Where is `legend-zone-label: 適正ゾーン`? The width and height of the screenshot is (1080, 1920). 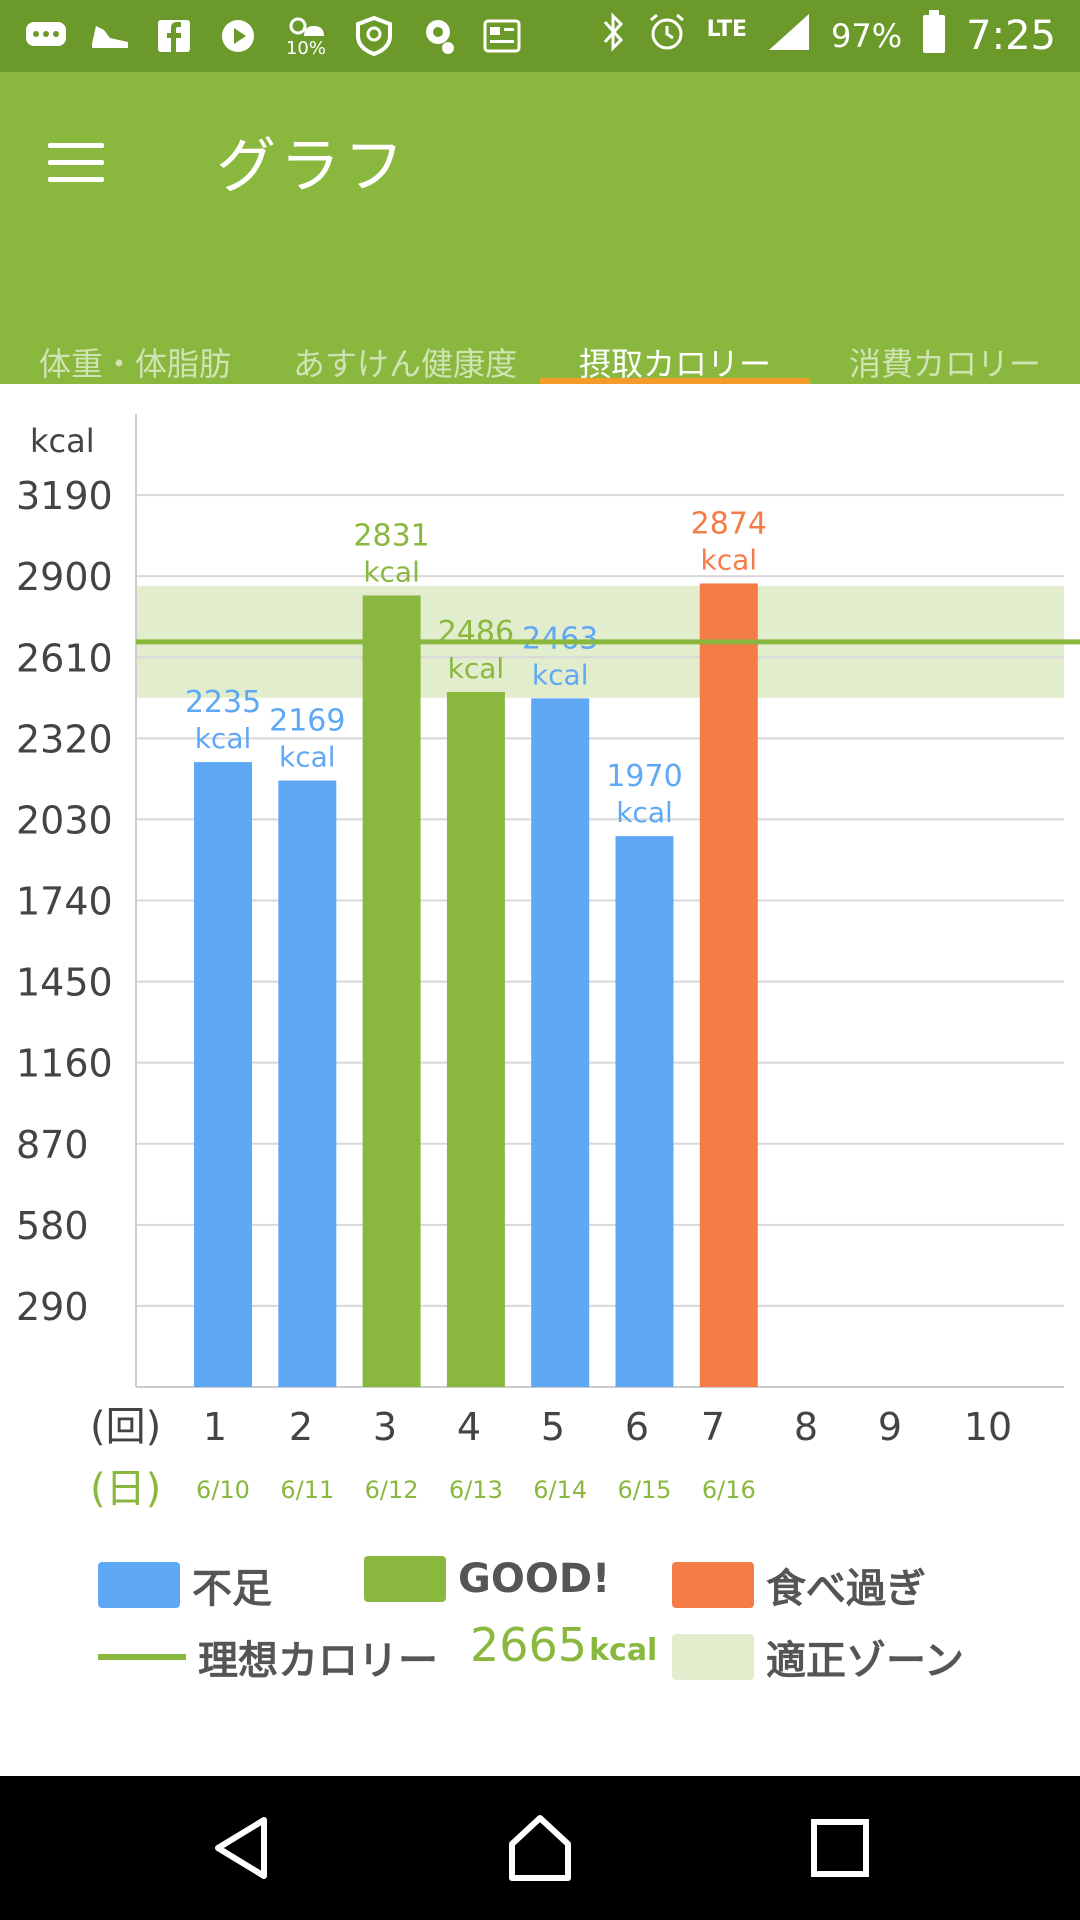 legend-zone-label: 適正ゾーン is located at coordinates (865, 1661).